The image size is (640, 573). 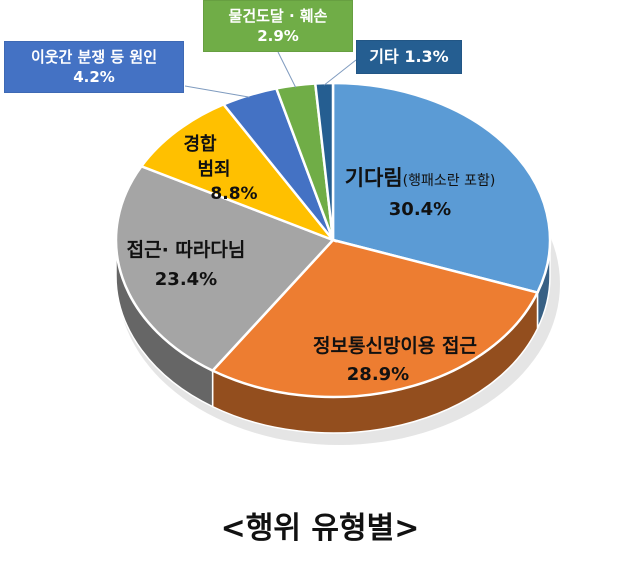 What do you see at coordinates (426, 56) in the screenshot?
I see `callout-other-value: 1.3%` at bounding box center [426, 56].